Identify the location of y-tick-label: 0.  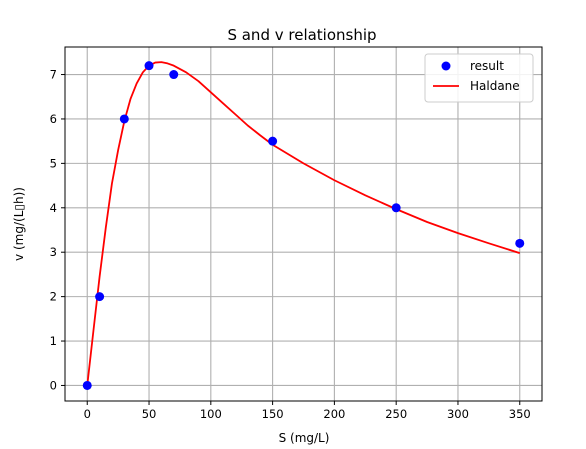
(53, 385).